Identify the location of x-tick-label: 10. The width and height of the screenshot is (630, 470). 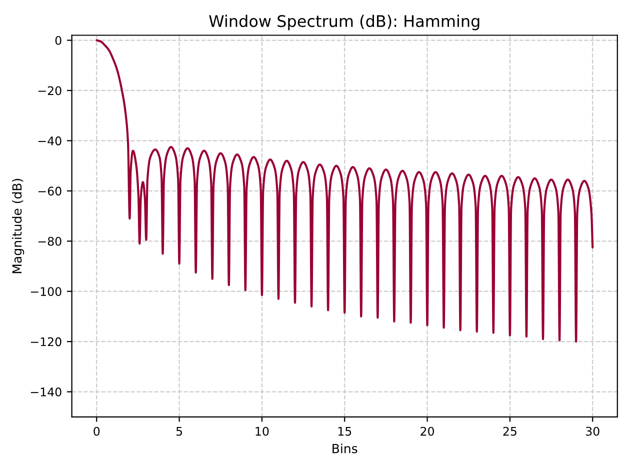
(262, 431).